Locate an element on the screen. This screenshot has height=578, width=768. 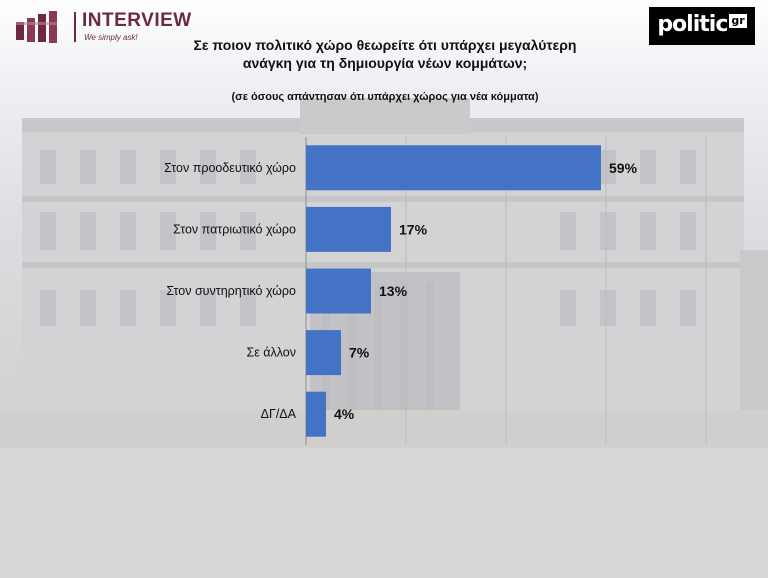
value-label: 7% is located at coordinates (359, 353).